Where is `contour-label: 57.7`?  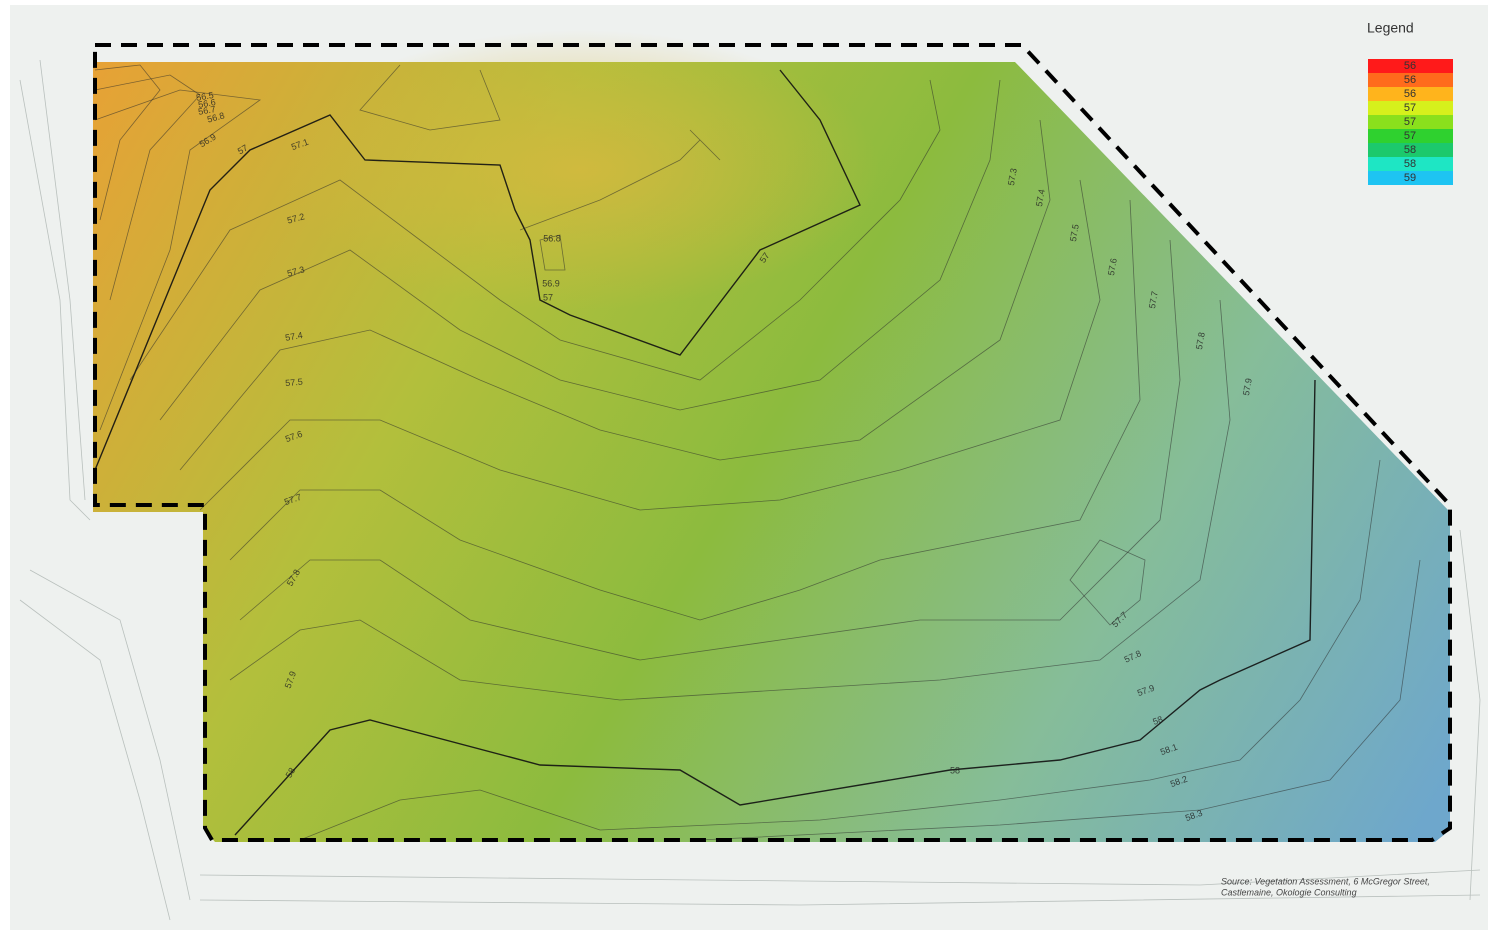
contour-label: 57.7 is located at coordinates (1153, 299).